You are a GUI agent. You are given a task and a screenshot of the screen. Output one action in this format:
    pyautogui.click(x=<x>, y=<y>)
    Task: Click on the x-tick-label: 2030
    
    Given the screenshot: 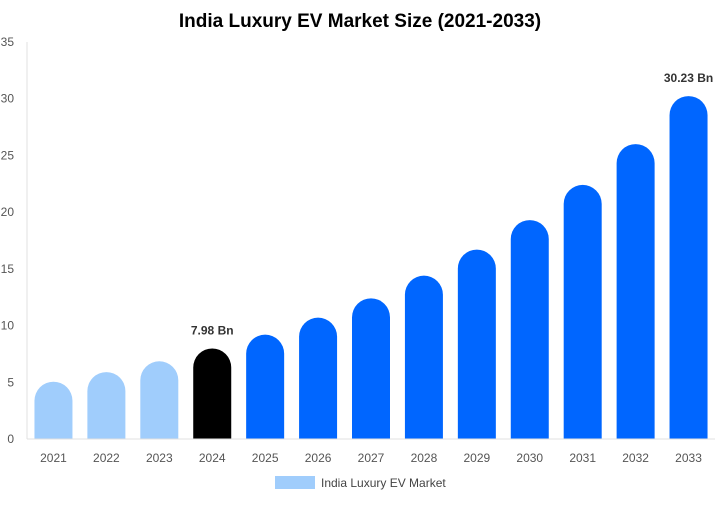 What is the action you would take?
    pyautogui.click(x=529, y=458)
    